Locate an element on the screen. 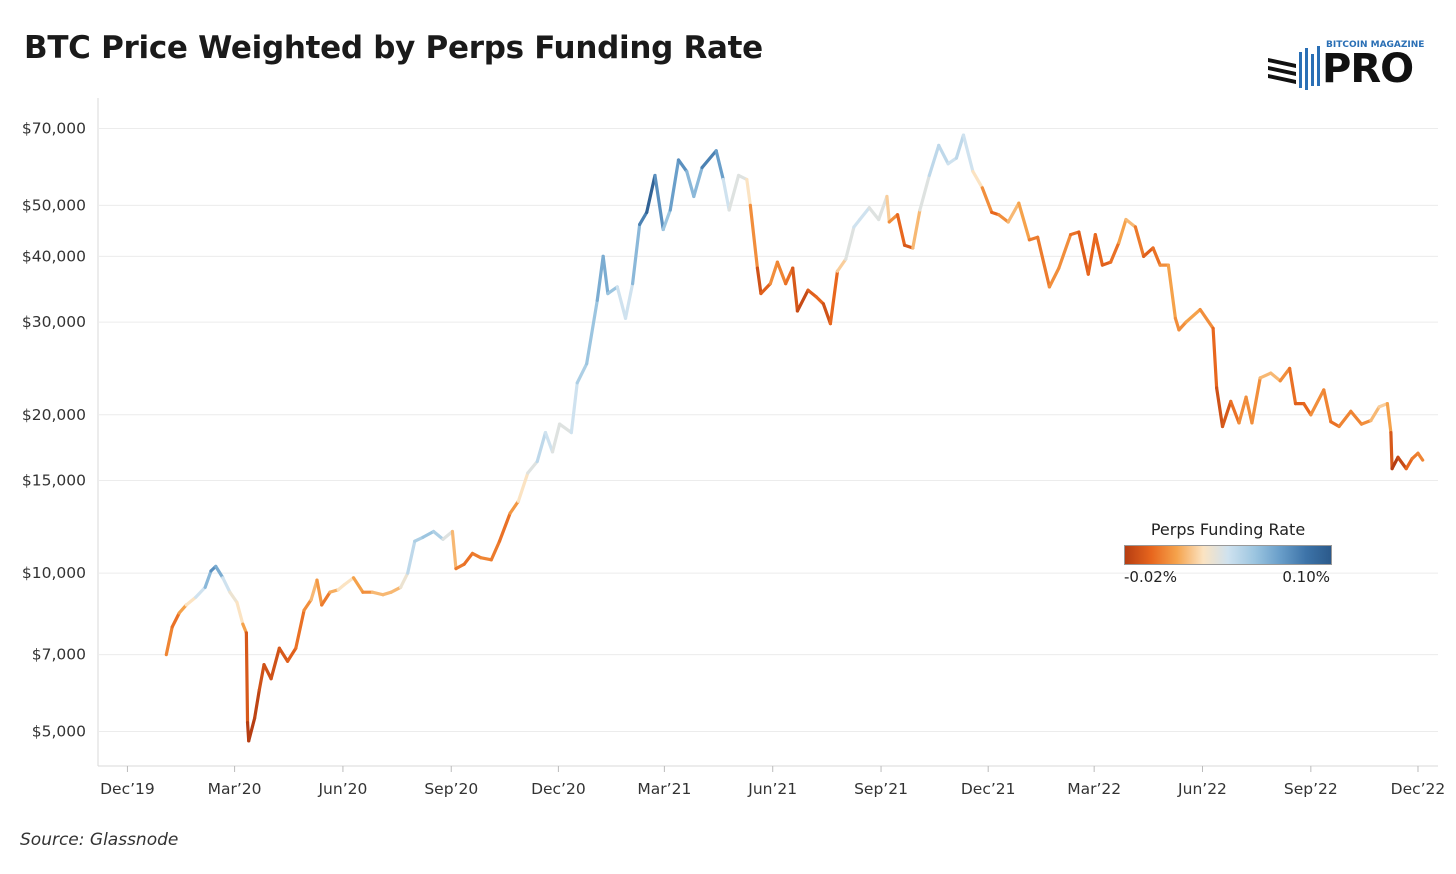 Image resolution: width=1456 pixels, height=874 pixels. y-tick-label: $40,000 is located at coordinates (54, 256).